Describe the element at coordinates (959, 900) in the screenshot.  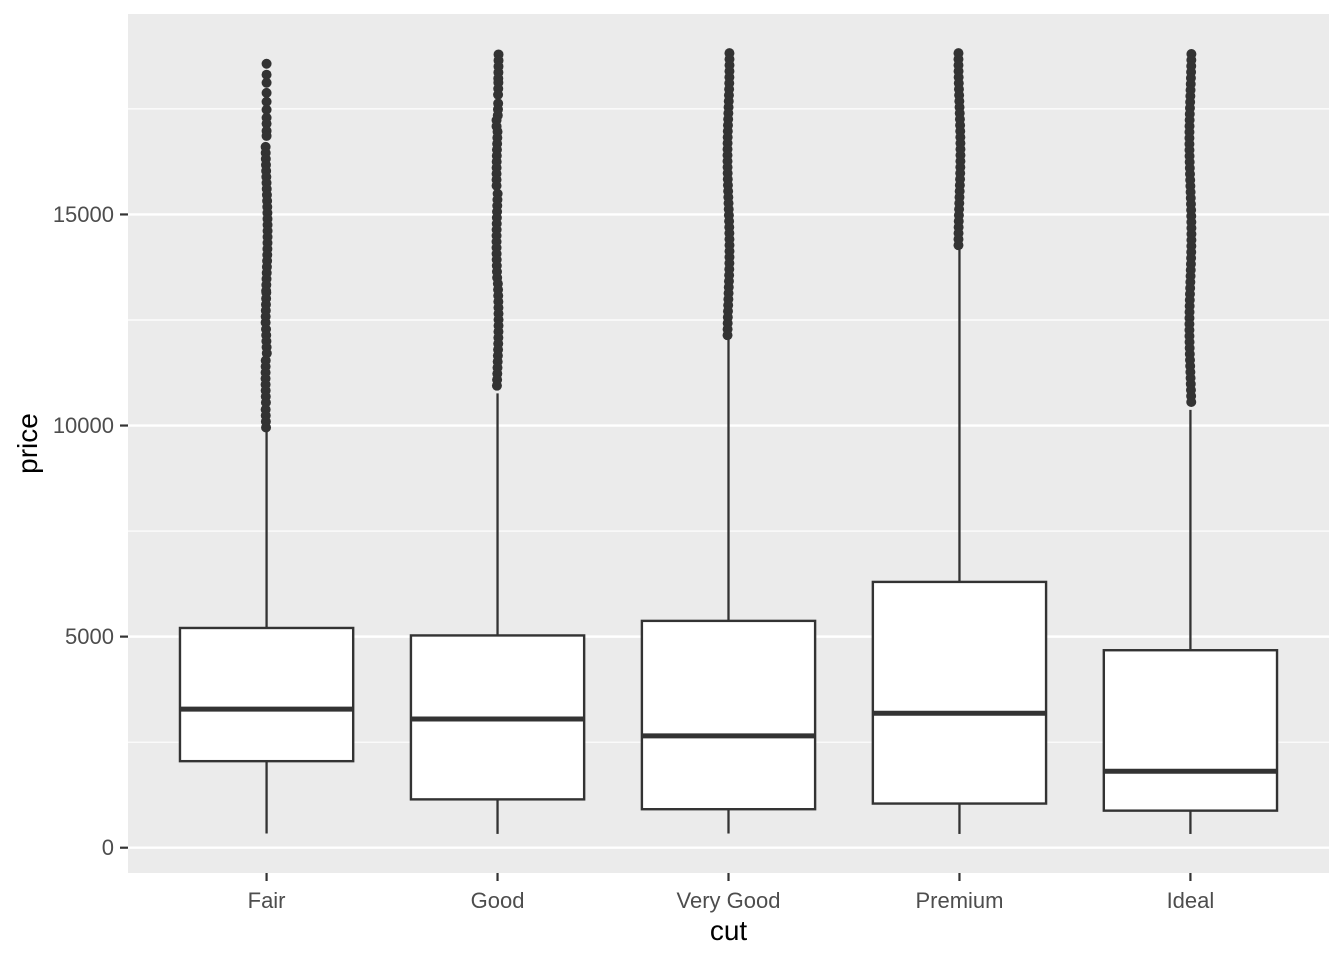
I see `x-tick-label: Premium` at that location.